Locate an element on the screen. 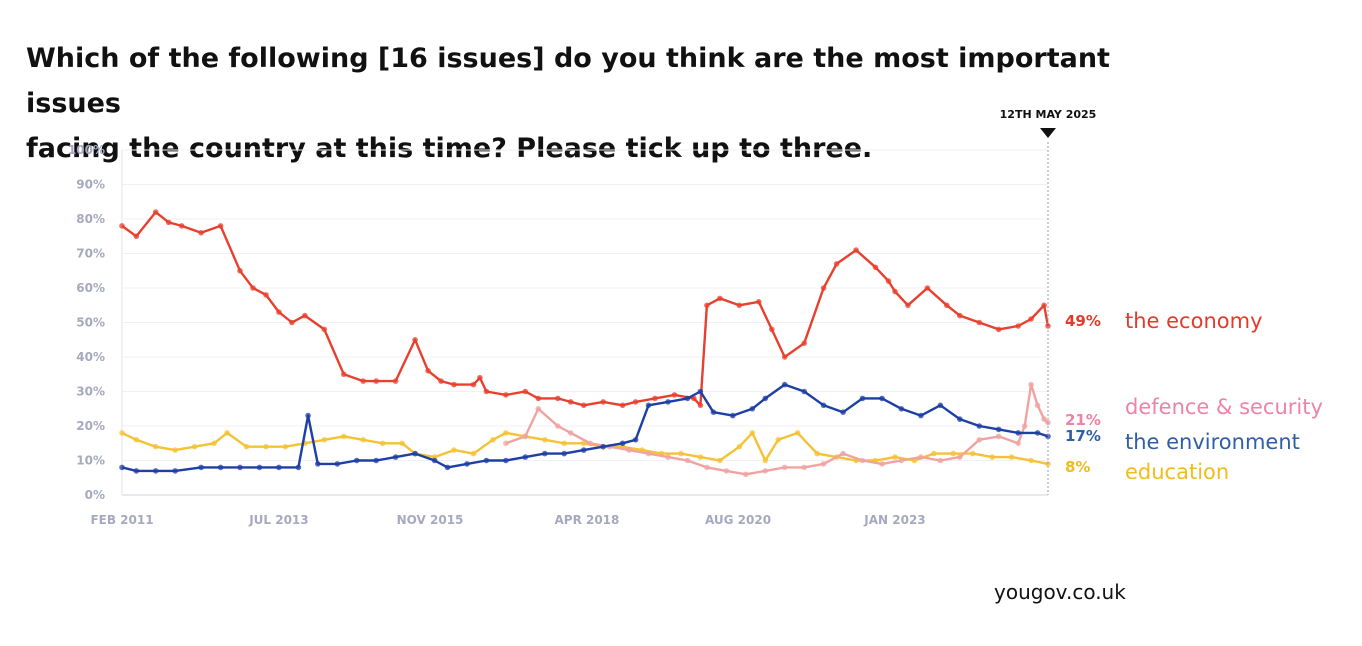 This screenshot has width=1362, height=646. x-tick-label: JUL 2013 is located at coordinates (278, 520).